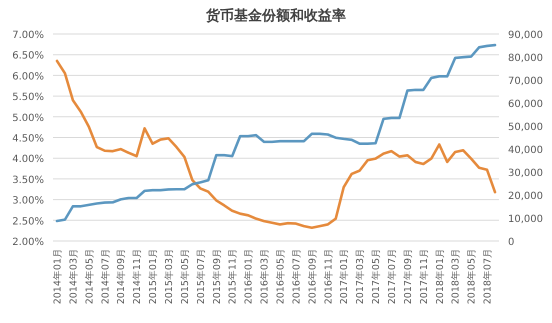 The height and width of the screenshot is (323, 552). Describe the element at coordinates (89, 276) in the screenshot. I see `x-tick-label: 2014年05月` at that location.